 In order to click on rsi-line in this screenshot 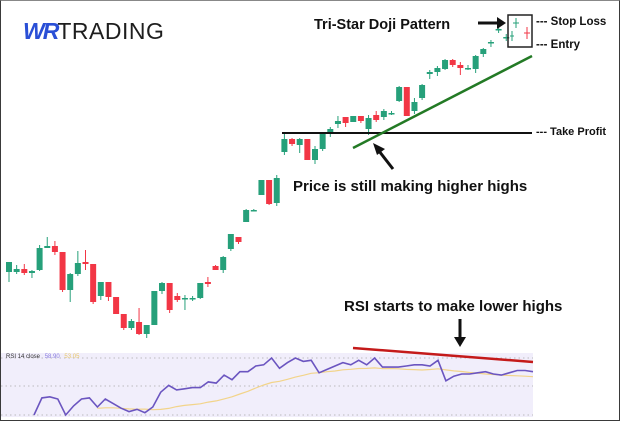, I will do `click(283, 386)`.